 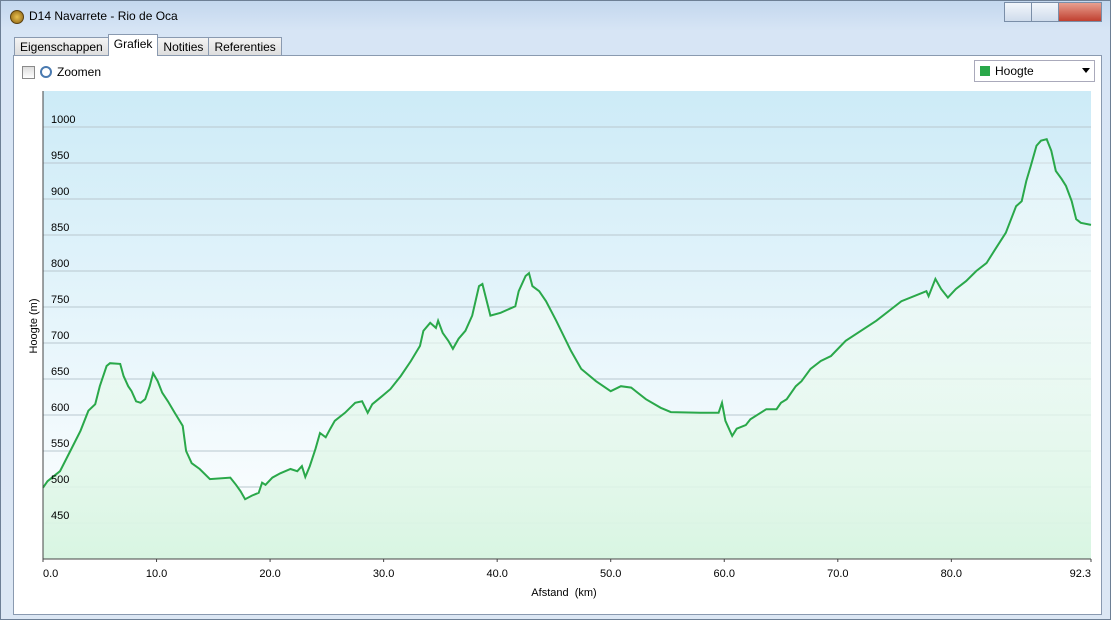 What do you see at coordinates (60, 444) in the screenshot?
I see `y-tick-label: 550` at bounding box center [60, 444].